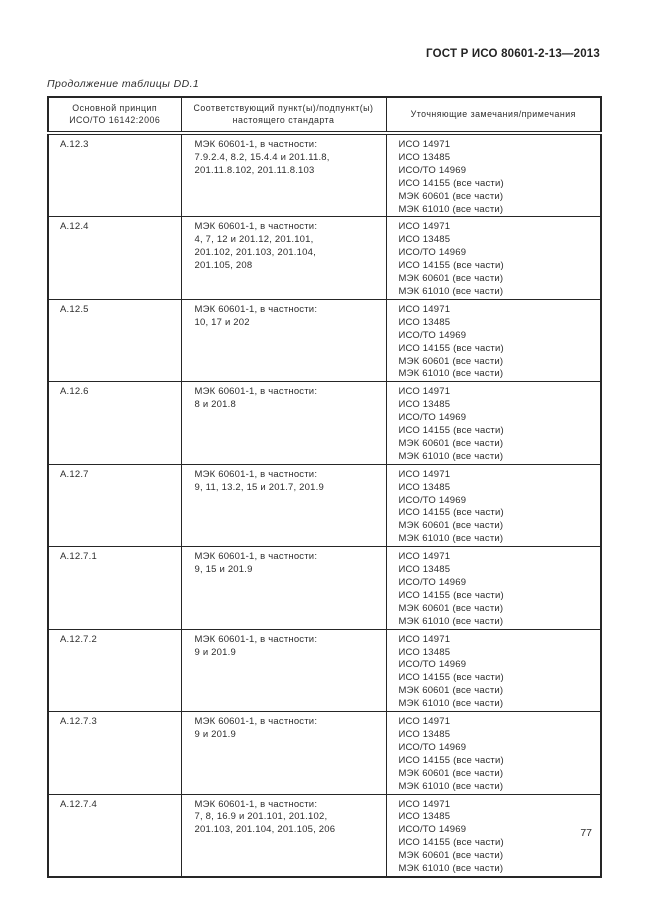  Describe the element at coordinates (114, 423) in the screenshot. I see `cell-principle: А.12.6` at that location.